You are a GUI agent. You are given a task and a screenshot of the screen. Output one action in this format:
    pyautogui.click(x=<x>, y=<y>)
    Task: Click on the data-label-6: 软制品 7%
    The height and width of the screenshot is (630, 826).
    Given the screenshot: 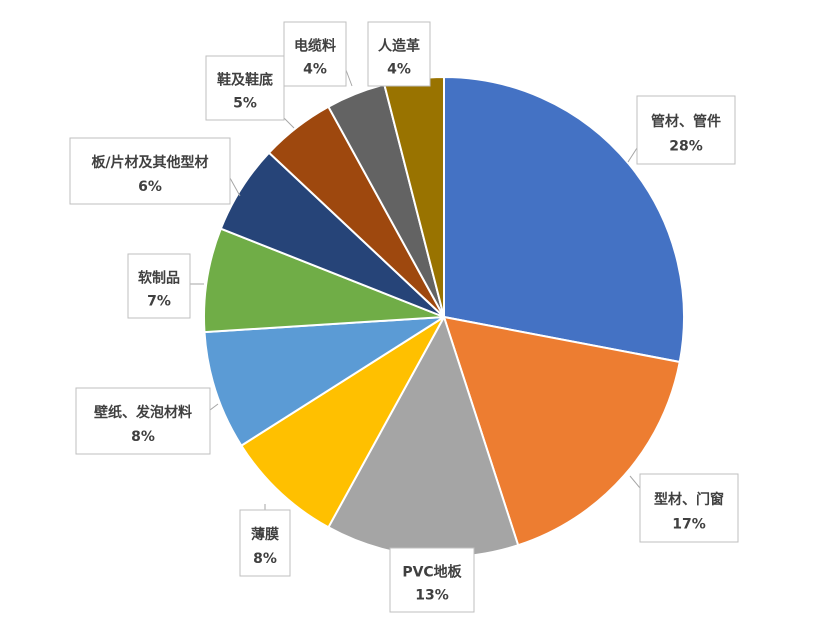 What is the action you would take?
    pyautogui.click(x=159, y=286)
    